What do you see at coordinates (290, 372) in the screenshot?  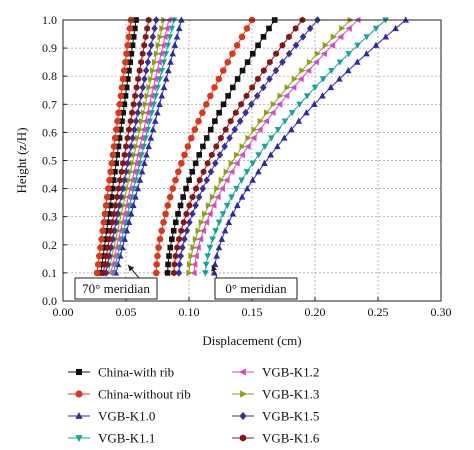 I see `legend-label: VGB-K1.2` at bounding box center [290, 372].